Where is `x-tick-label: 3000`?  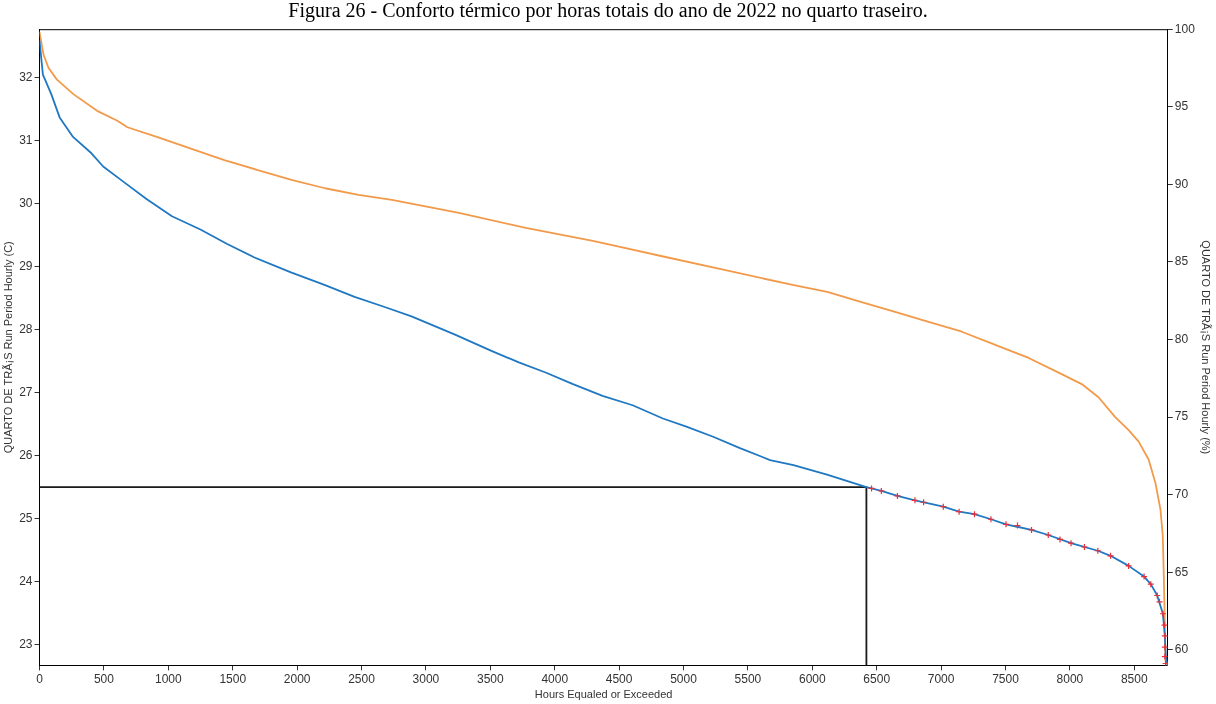 x-tick-label: 3000 is located at coordinates (426, 678).